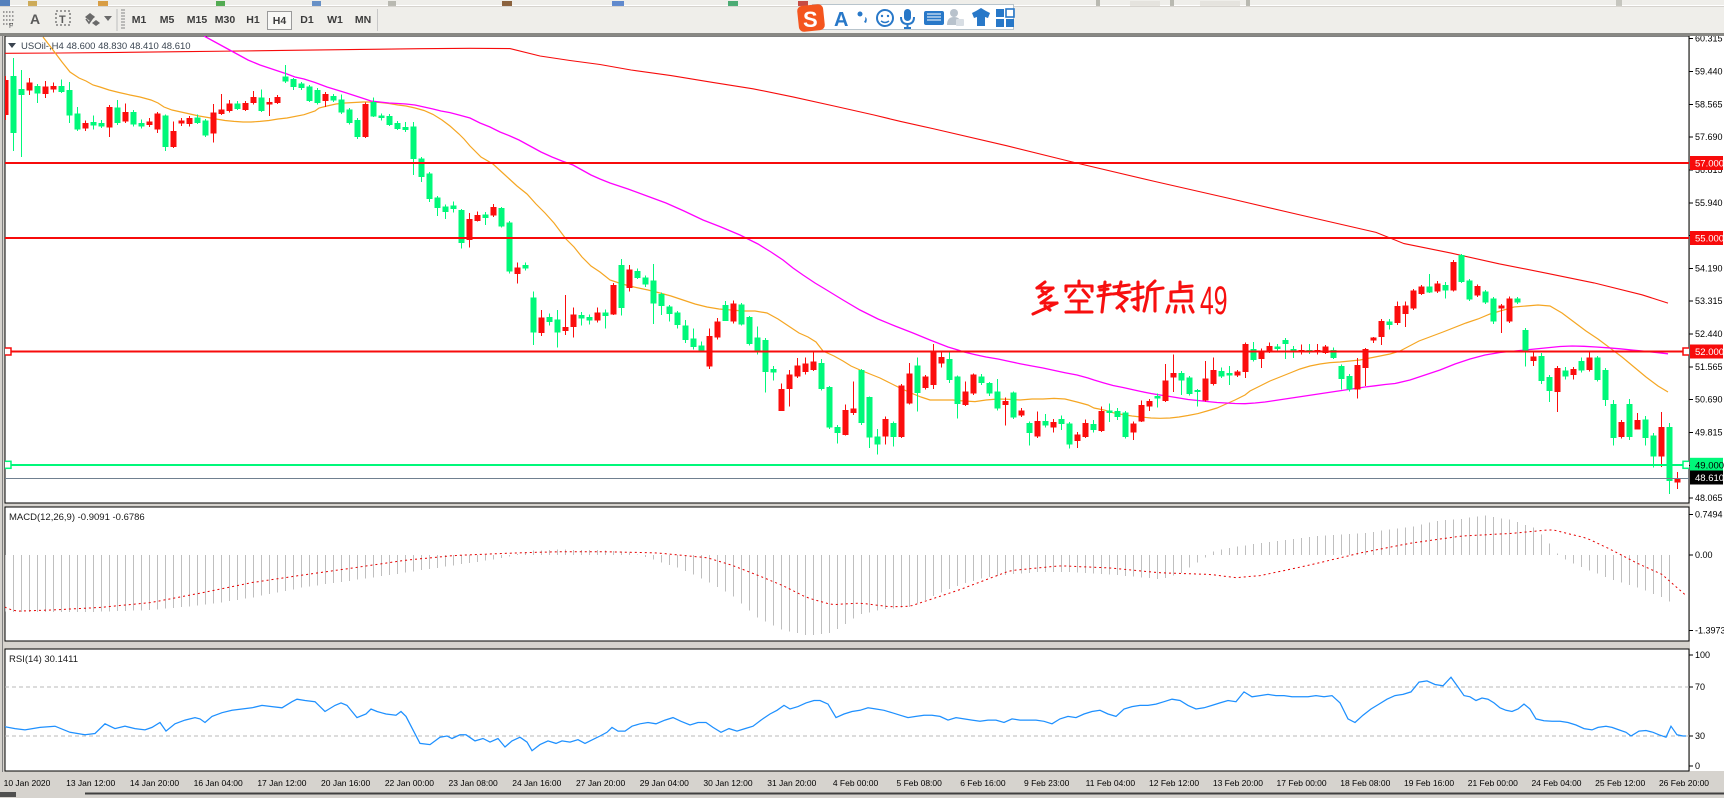 The height and width of the screenshot is (798, 1724). Describe the element at coordinates (1429, 783) in the screenshot. I see `svg-text: 19 Feb 16:00` at that location.